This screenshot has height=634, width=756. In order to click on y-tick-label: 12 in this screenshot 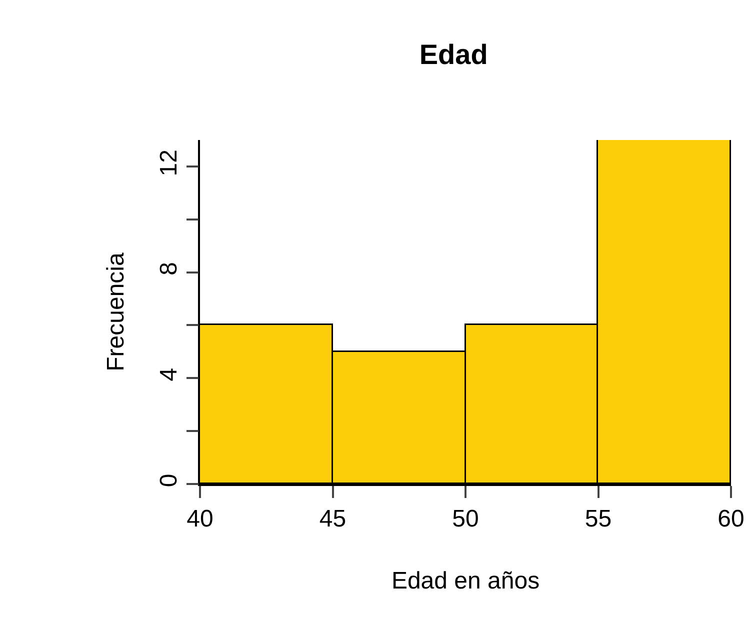, I will do `click(169, 163)`.